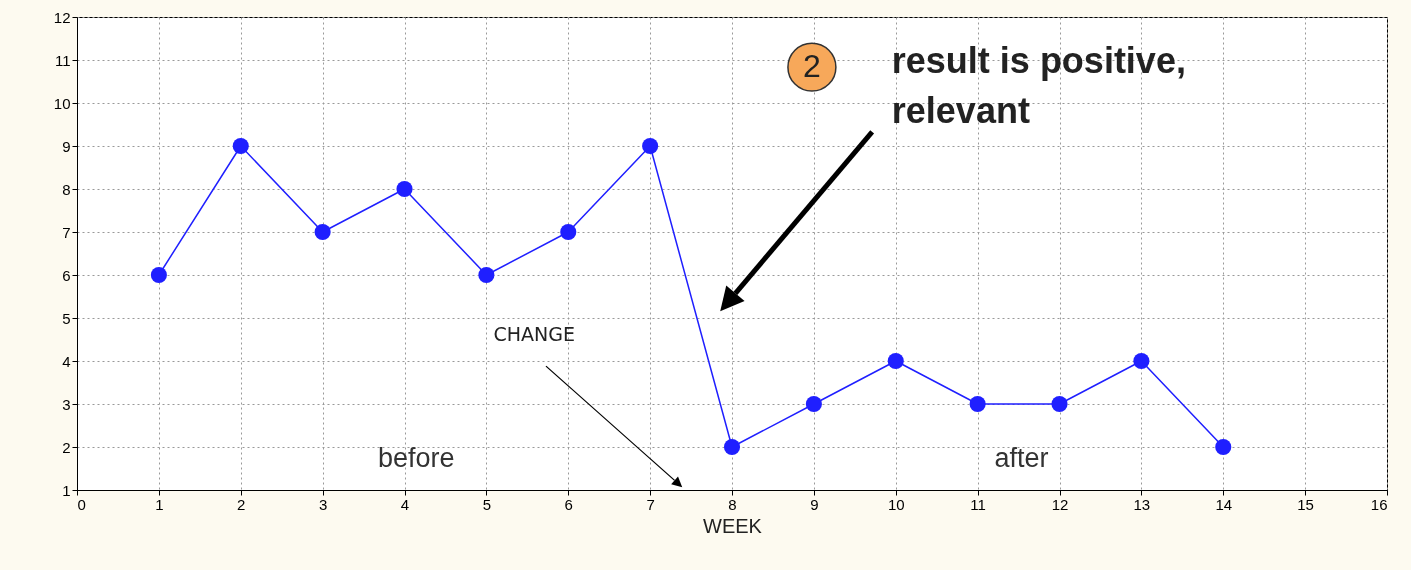  I want to click on annotation: CHANGE, so click(534, 334).